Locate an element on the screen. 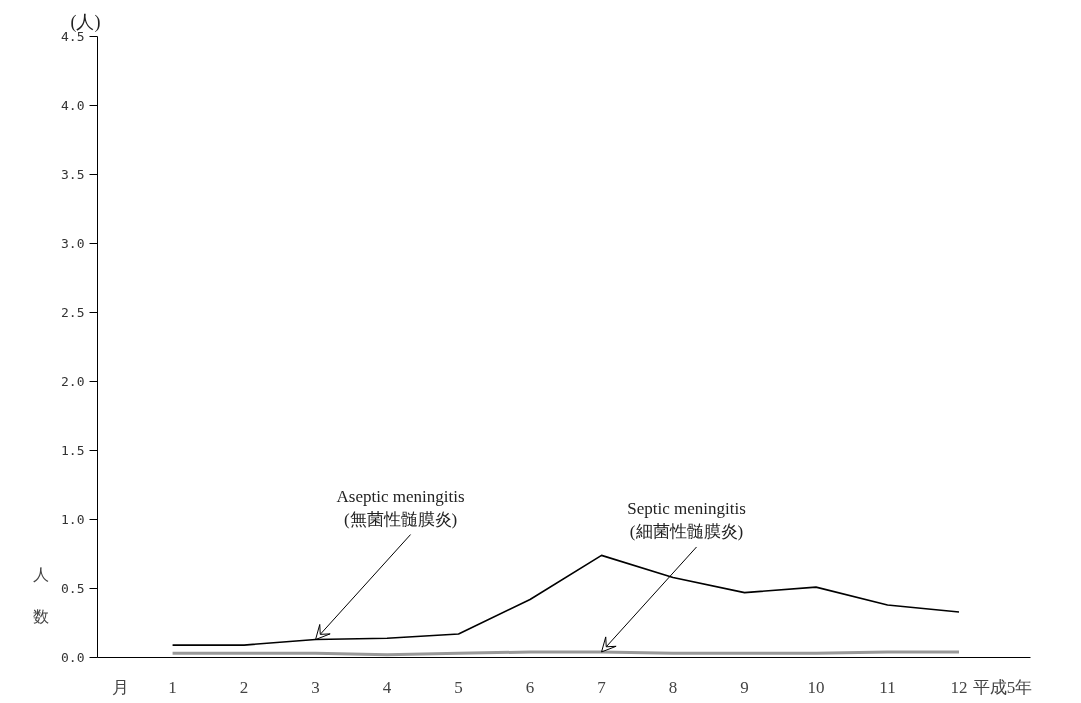  x-tick-label: 3 is located at coordinates (315, 687).